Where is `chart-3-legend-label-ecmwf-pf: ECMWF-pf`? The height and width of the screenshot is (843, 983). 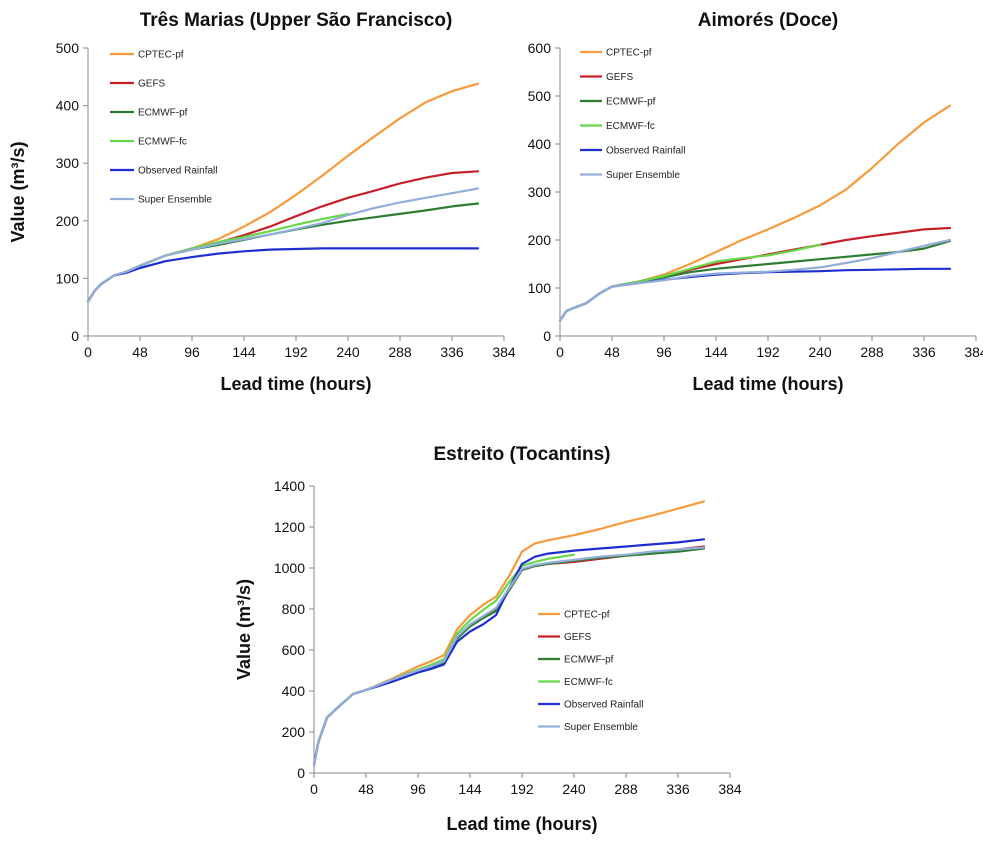 chart-3-legend-label-ecmwf-pf: ECMWF-pf is located at coordinates (589, 660).